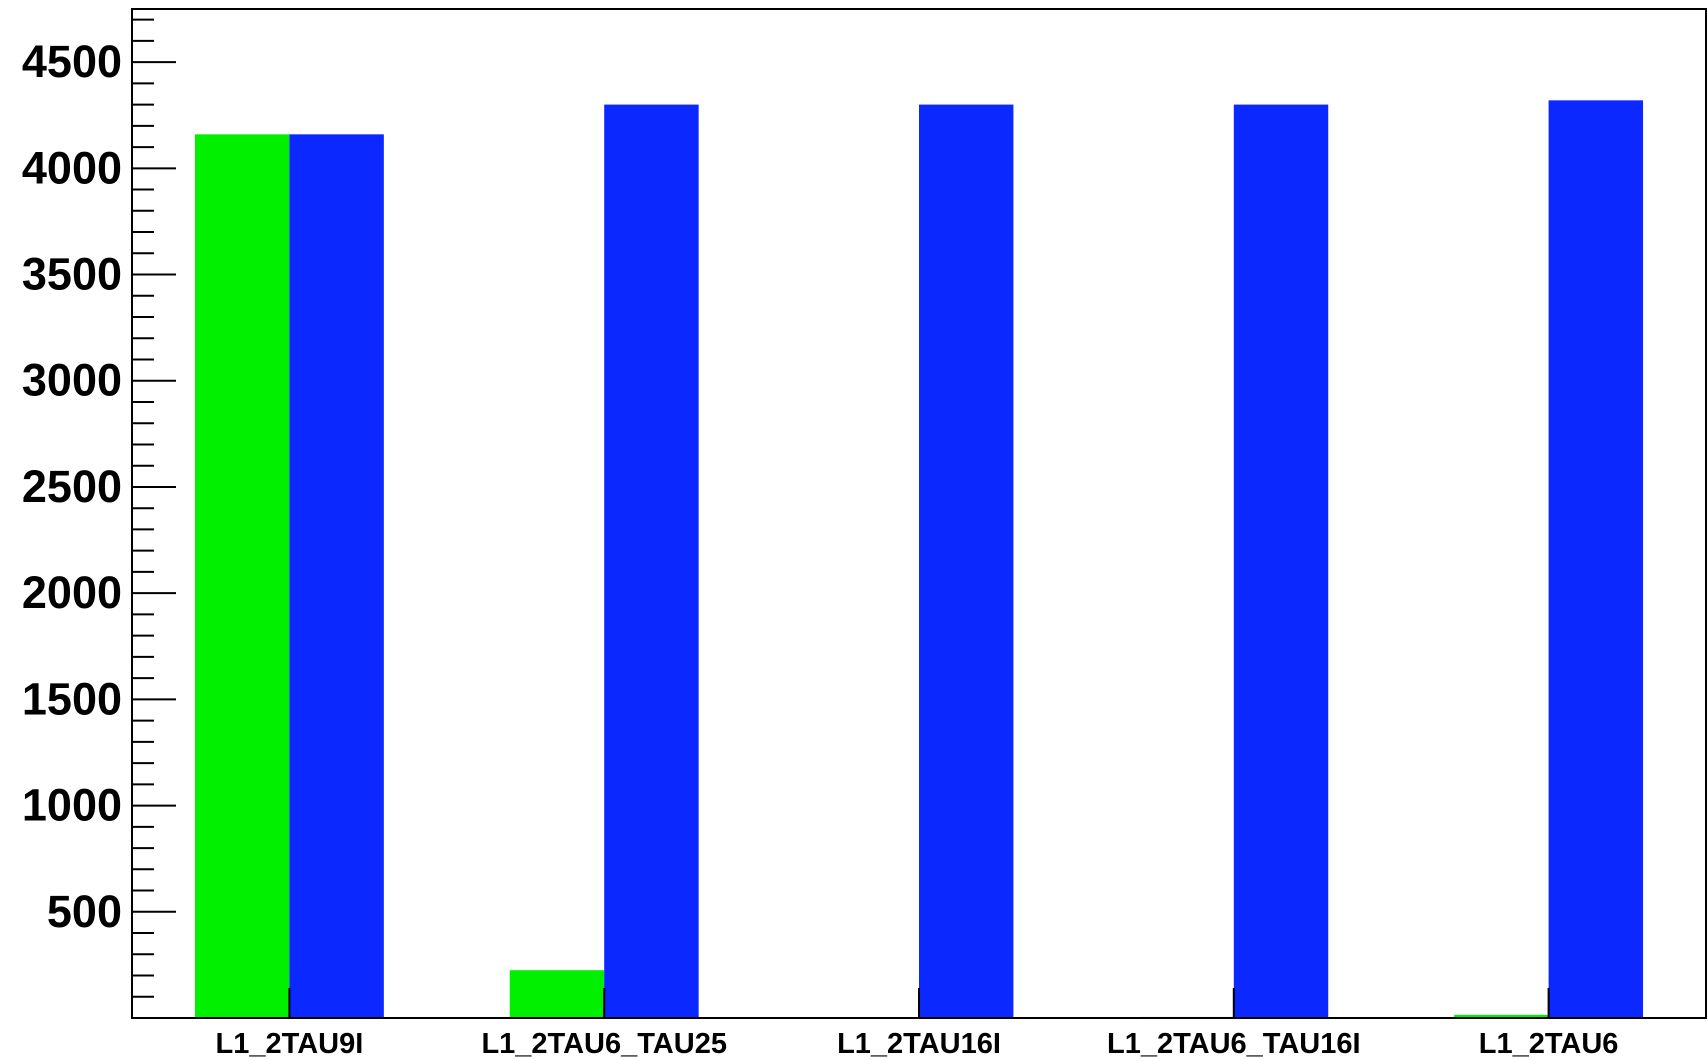 This screenshot has width=1708, height=1061. Describe the element at coordinates (72, 61) in the screenshot. I see `y-tick-label: 4500` at that location.